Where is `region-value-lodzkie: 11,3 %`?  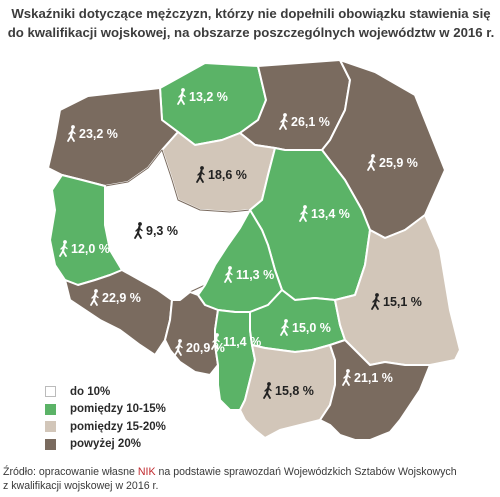
region-value-lodzkie: 11,3 % is located at coordinates (255, 275).